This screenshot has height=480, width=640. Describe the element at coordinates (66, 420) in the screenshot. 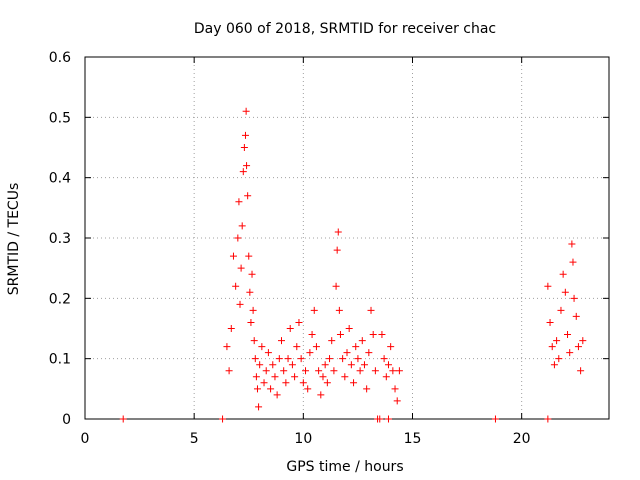

I see `y-tick-label: 0` at that location.